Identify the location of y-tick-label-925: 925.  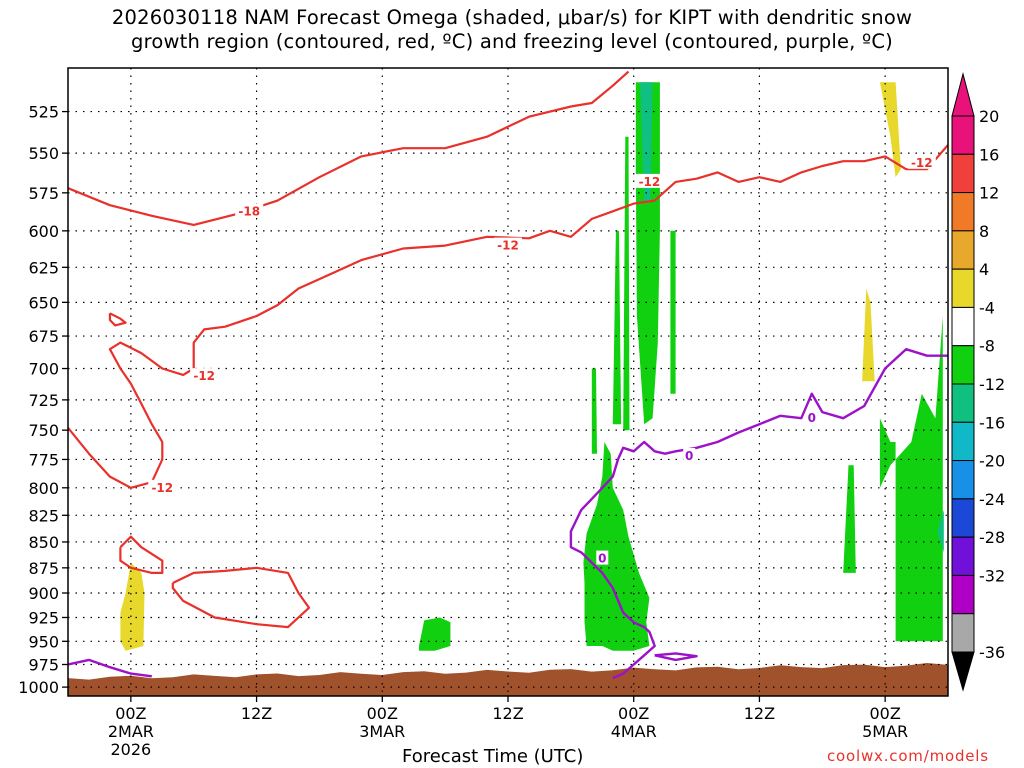
(43, 617).